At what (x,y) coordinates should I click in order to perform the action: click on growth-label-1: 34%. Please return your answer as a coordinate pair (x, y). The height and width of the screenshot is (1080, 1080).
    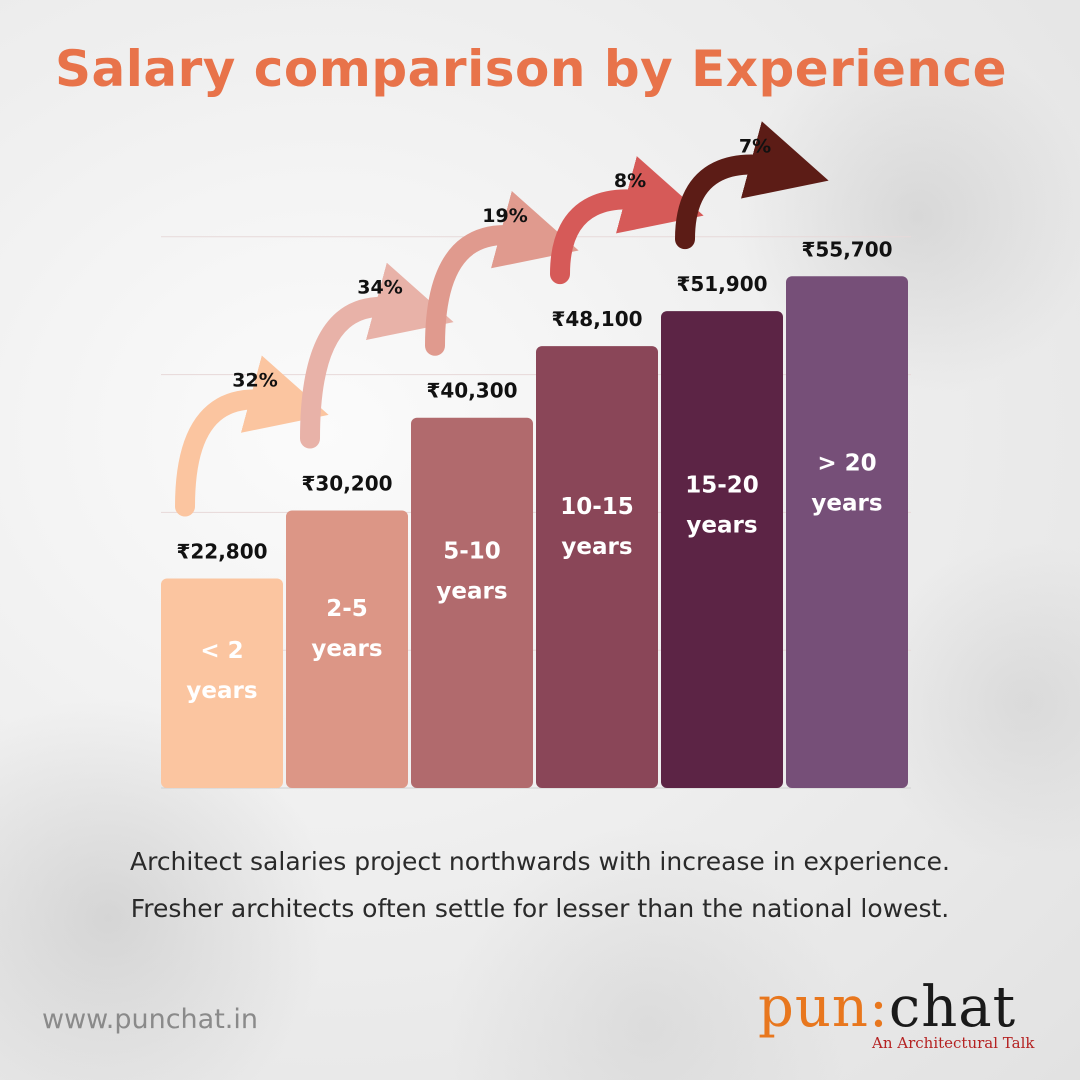
    Looking at the image, I should click on (379, 288).